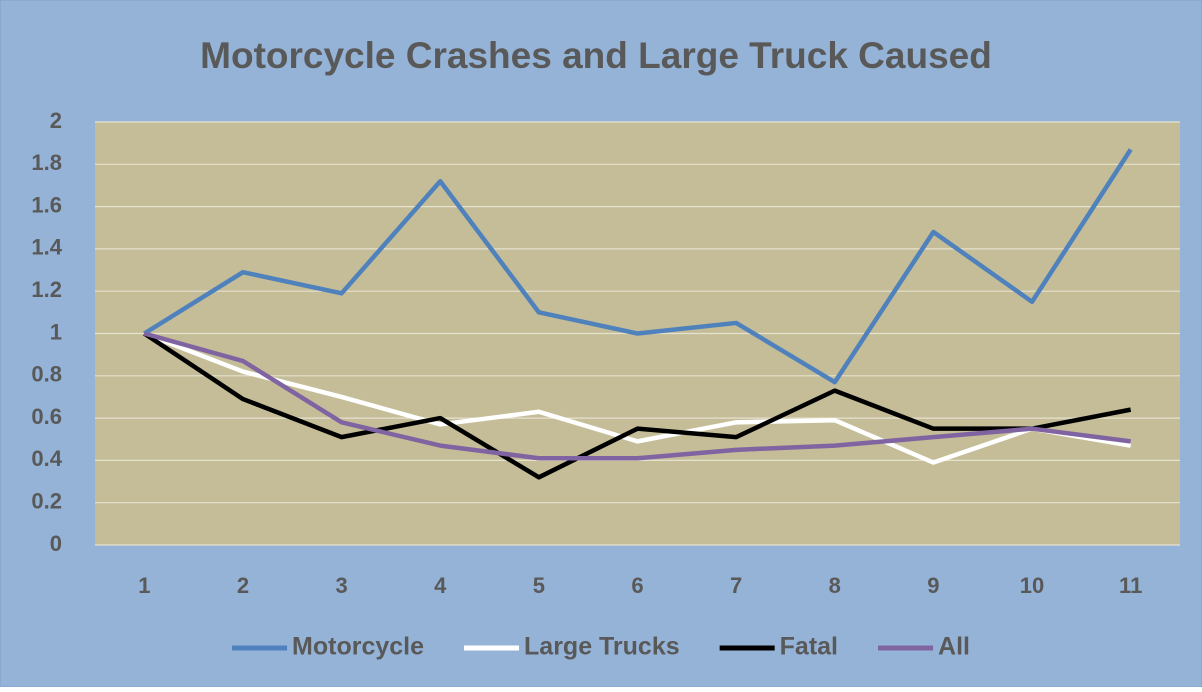 This screenshot has height=692, width=1202. I want to click on x-tick-label: 3, so click(341, 585).